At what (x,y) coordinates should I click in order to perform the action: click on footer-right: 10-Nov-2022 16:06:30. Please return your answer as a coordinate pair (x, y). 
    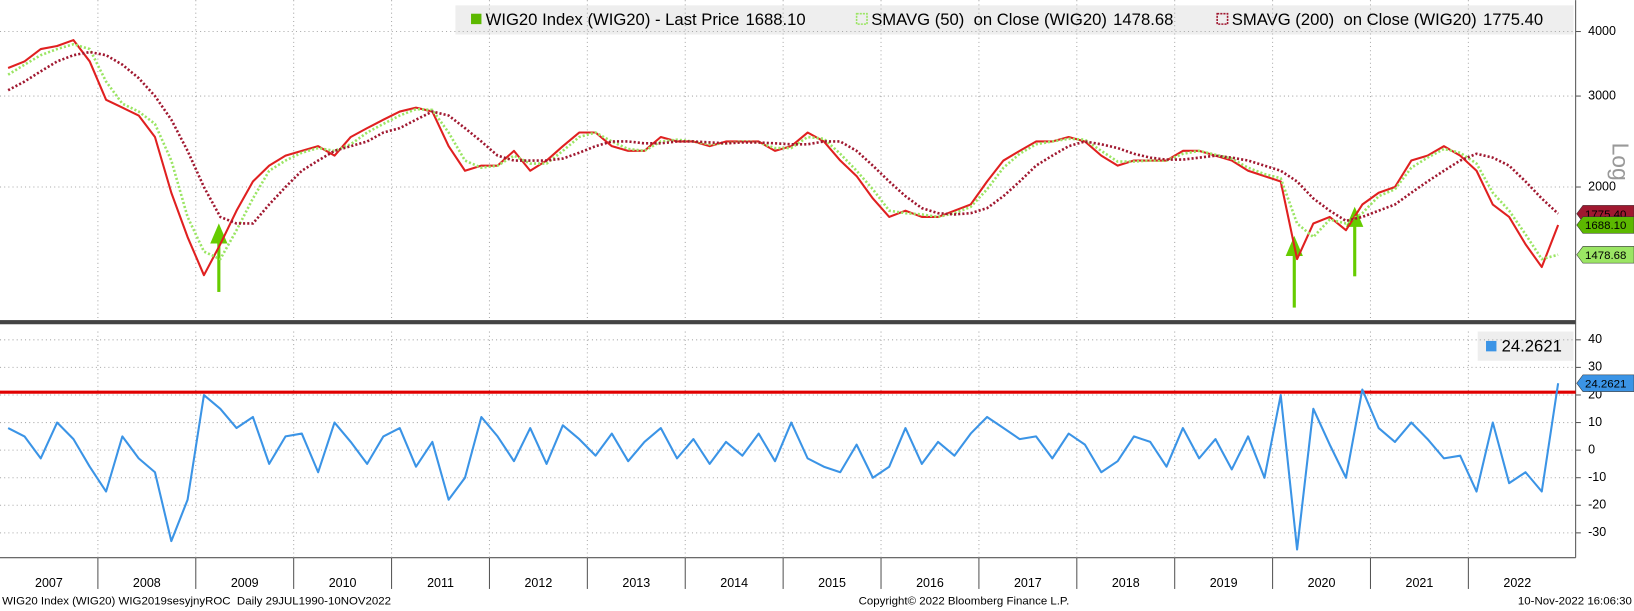
    Looking at the image, I should click on (1575, 601).